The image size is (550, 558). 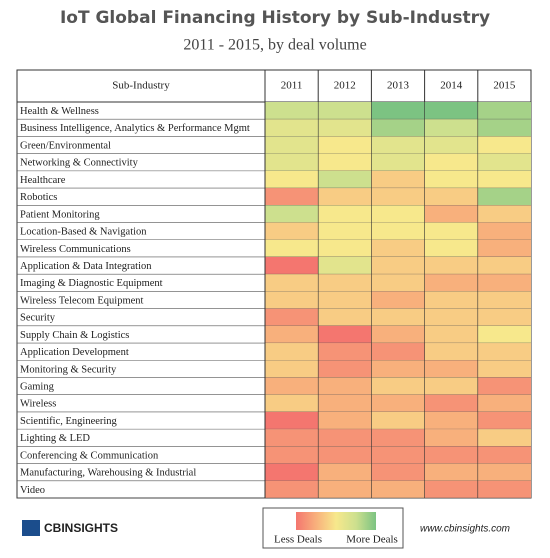 I want to click on row-label: Robotics, so click(x=38, y=197).